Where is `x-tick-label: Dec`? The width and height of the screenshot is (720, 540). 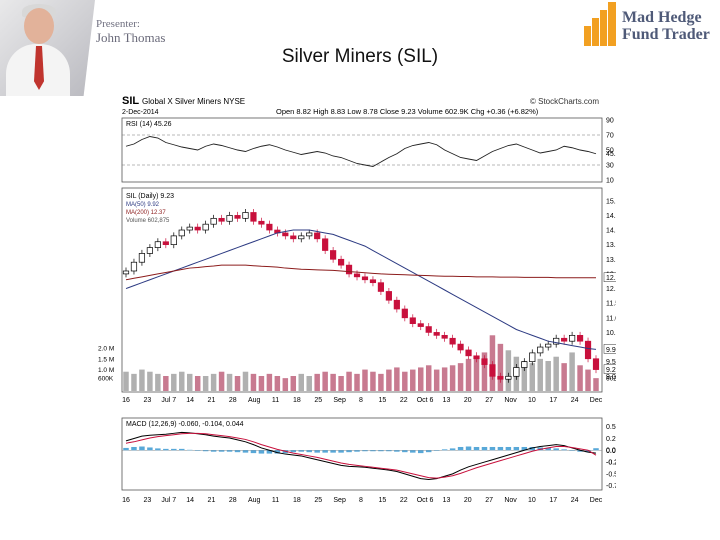 x-tick-label: Dec is located at coordinates (596, 500).